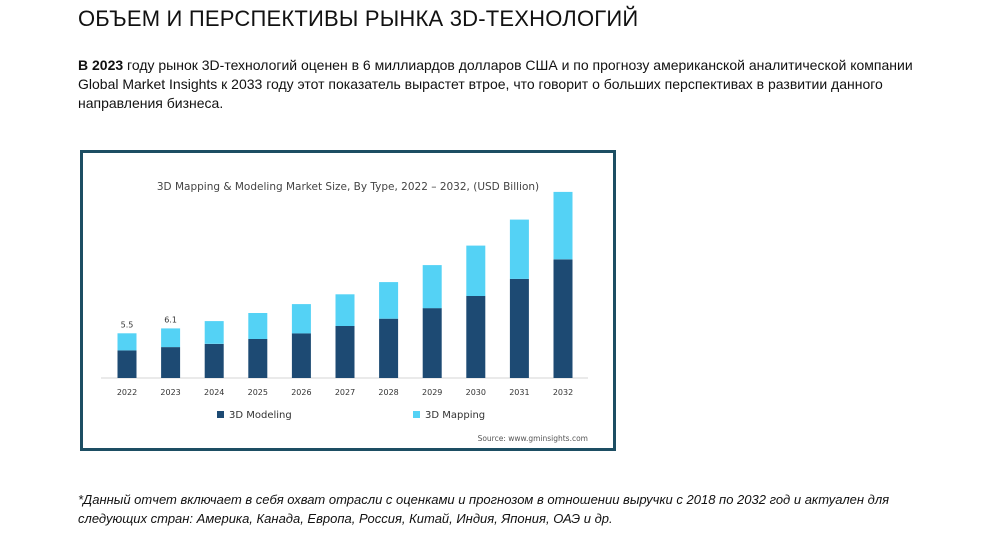  I want to click on bar-3d-modeling-2024, so click(214, 360).